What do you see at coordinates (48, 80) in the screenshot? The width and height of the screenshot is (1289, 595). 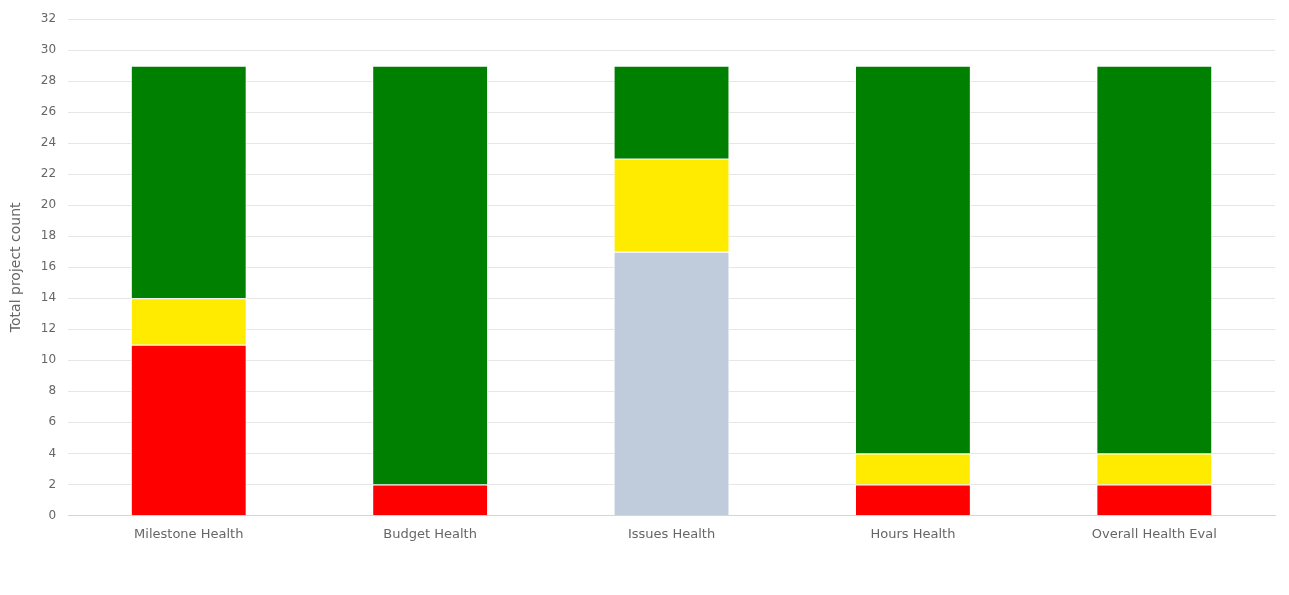 I see `y-tick-label: 28` at bounding box center [48, 80].